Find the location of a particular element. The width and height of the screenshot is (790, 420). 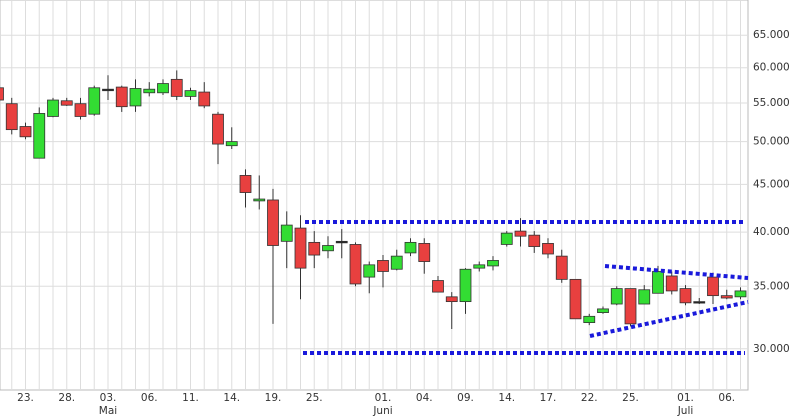

y-tick-label: 45.000 is located at coordinates (771, 184).